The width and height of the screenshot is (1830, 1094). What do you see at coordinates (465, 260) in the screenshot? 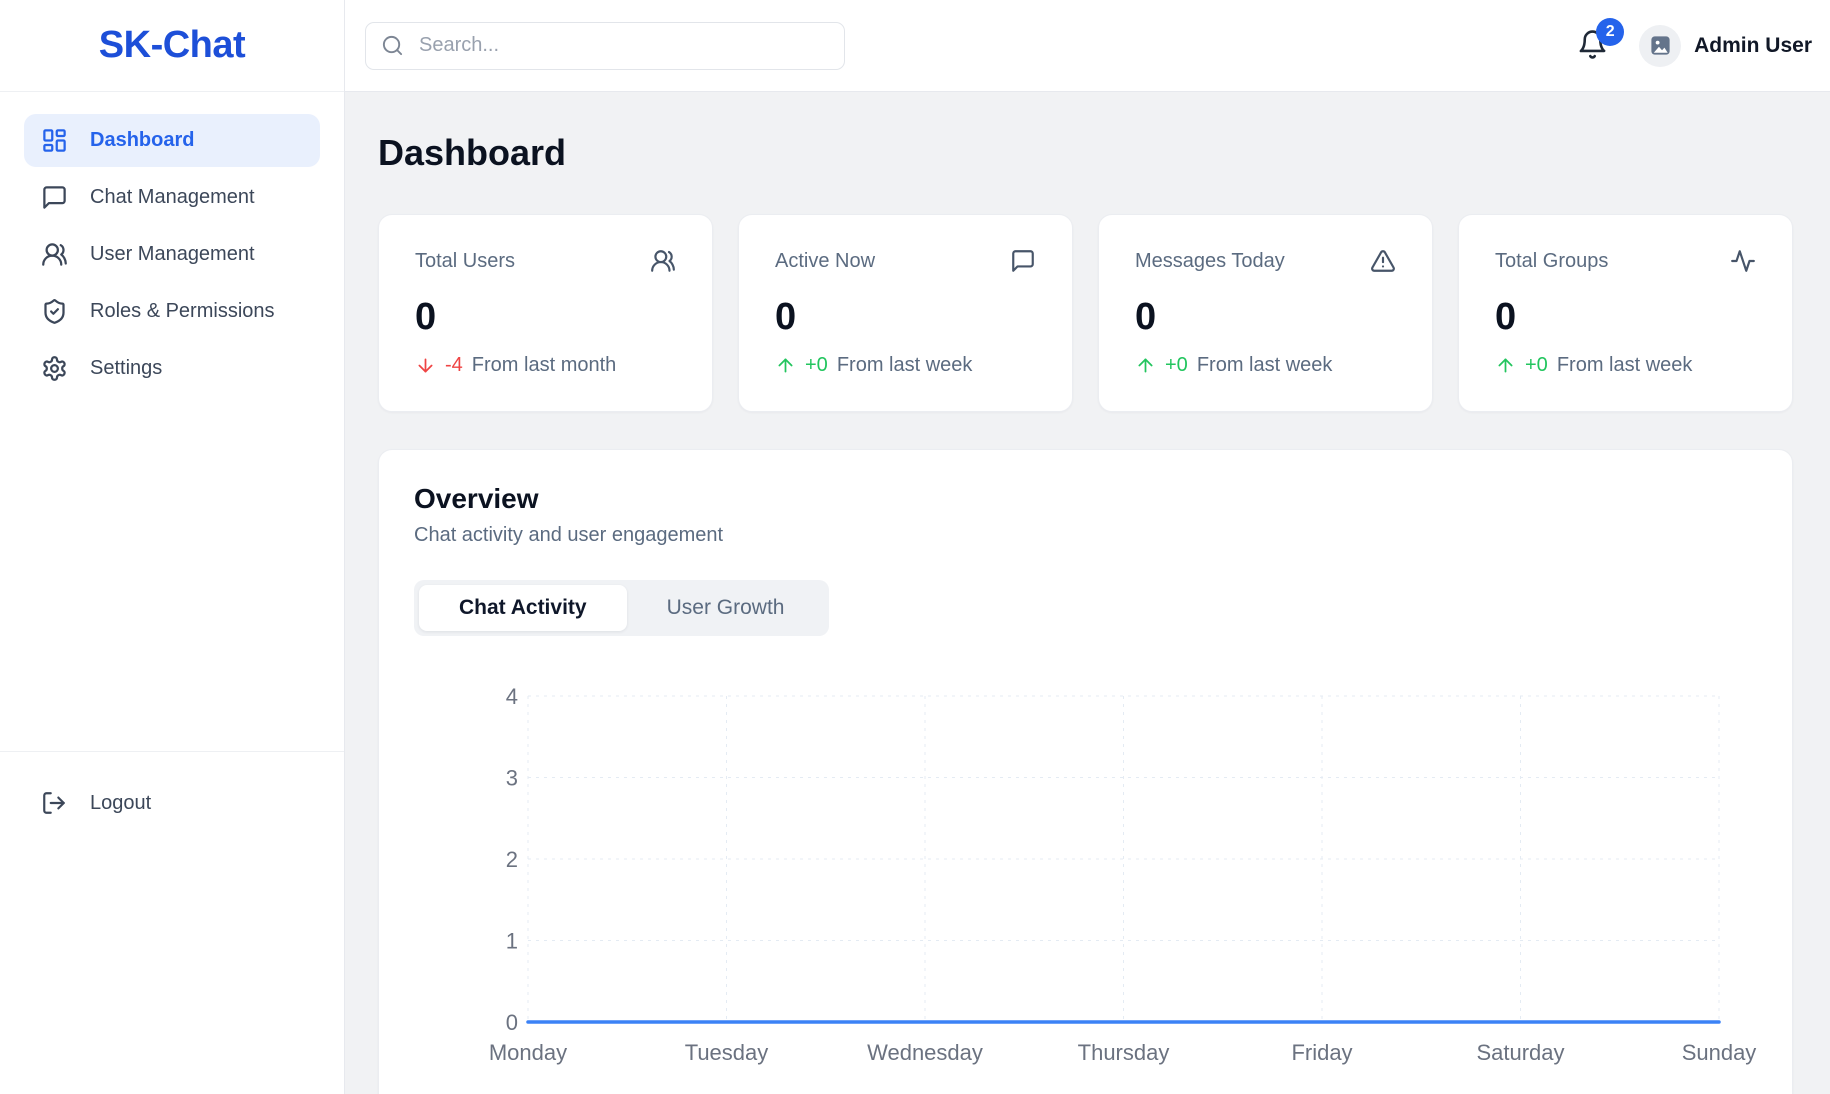
I see `stat-title: Total Users` at bounding box center [465, 260].